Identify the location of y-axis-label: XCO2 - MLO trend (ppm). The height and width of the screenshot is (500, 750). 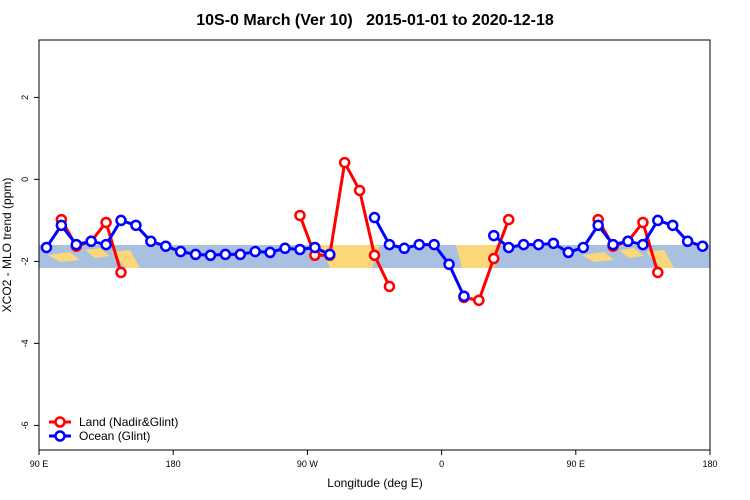
(7, 245).